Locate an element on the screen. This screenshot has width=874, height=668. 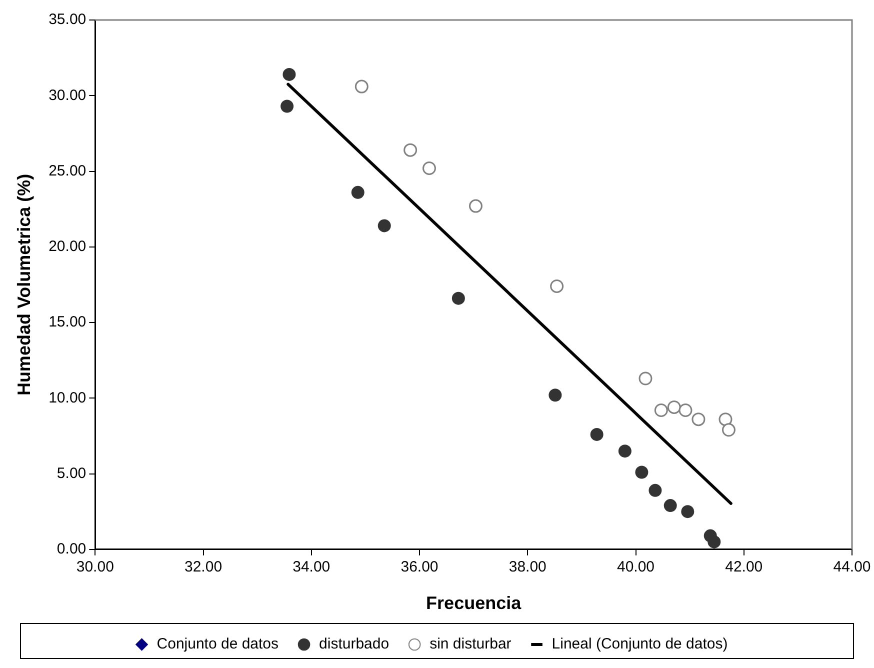
x-tick-label: 40.00 is located at coordinates (635, 567).